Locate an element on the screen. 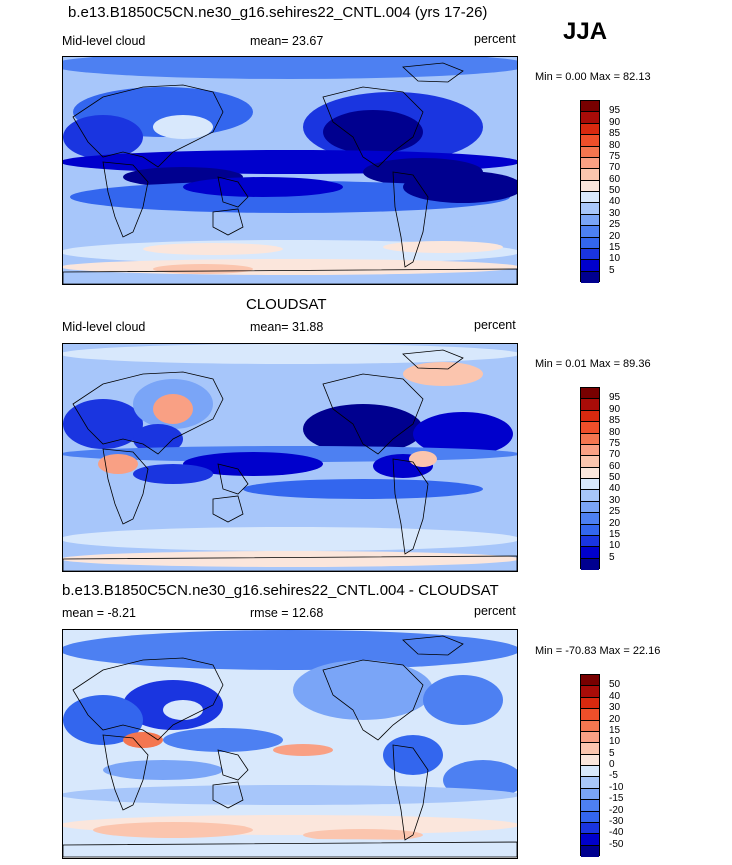 The image size is (732, 865). colorbar-tick-label: -15 is located at coordinates (616, 799).